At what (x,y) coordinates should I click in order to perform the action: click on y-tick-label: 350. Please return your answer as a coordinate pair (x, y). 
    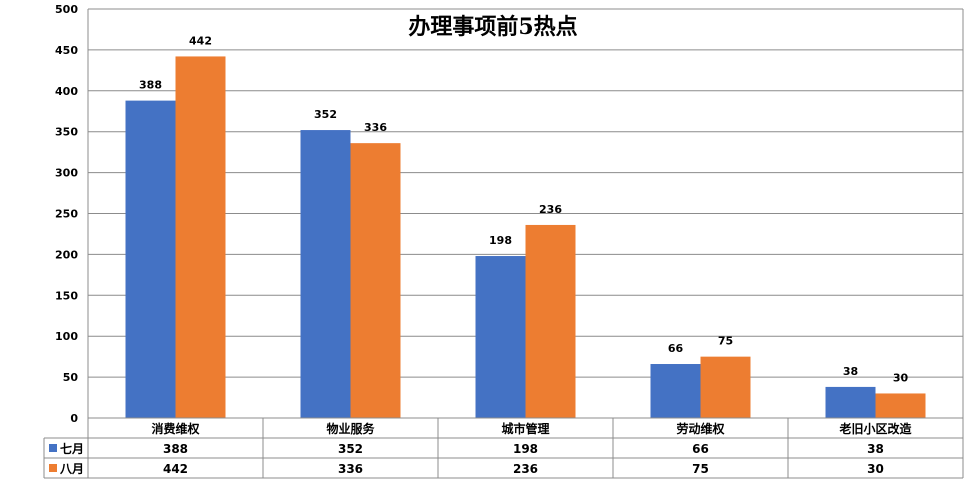
    Looking at the image, I should click on (66, 132).